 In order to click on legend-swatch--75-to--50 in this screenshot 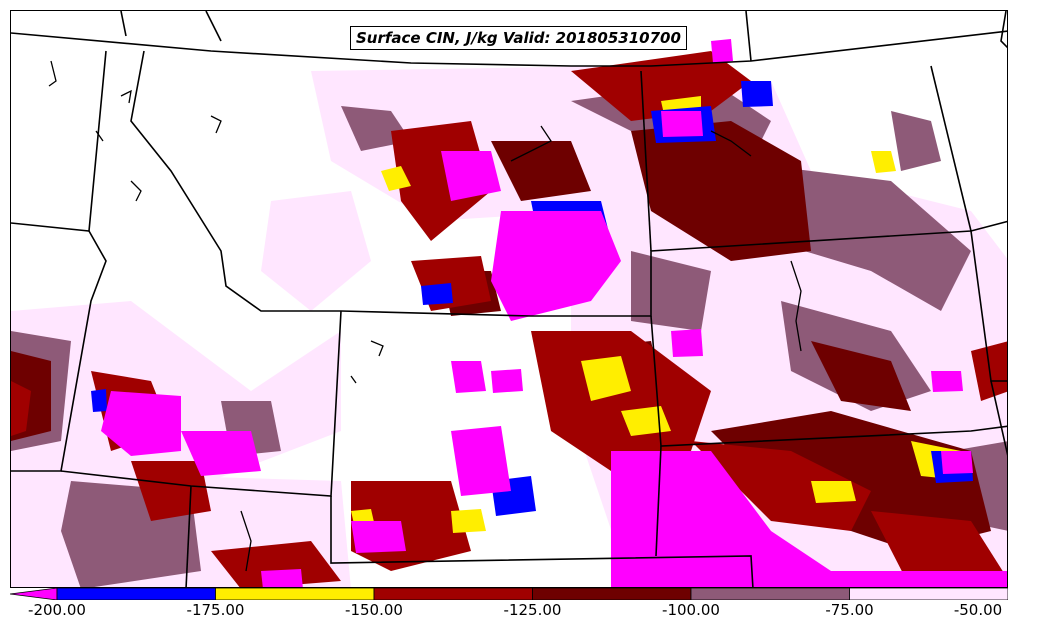, I will do `click(928, 594)`.